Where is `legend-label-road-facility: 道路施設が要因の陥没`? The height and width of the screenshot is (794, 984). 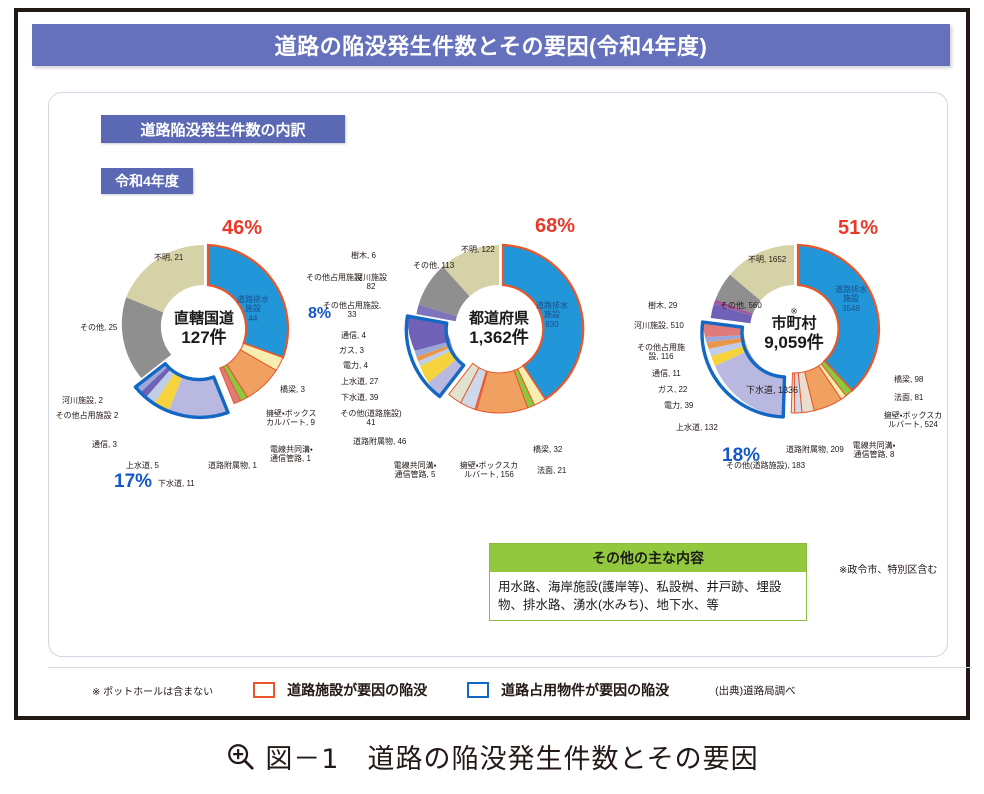 legend-label-road-facility: 道路施設が要因の陥没 is located at coordinates (357, 690).